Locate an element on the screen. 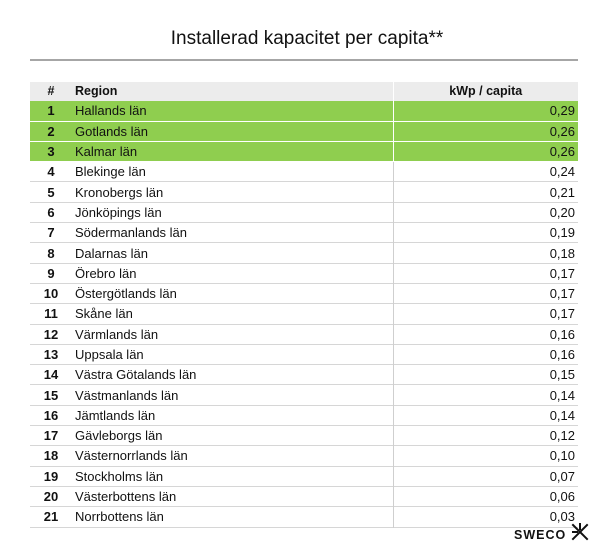 Image resolution: width=614 pixels, height=560 pixels. region-cell: Jönköpings län is located at coordinates (233, 212).